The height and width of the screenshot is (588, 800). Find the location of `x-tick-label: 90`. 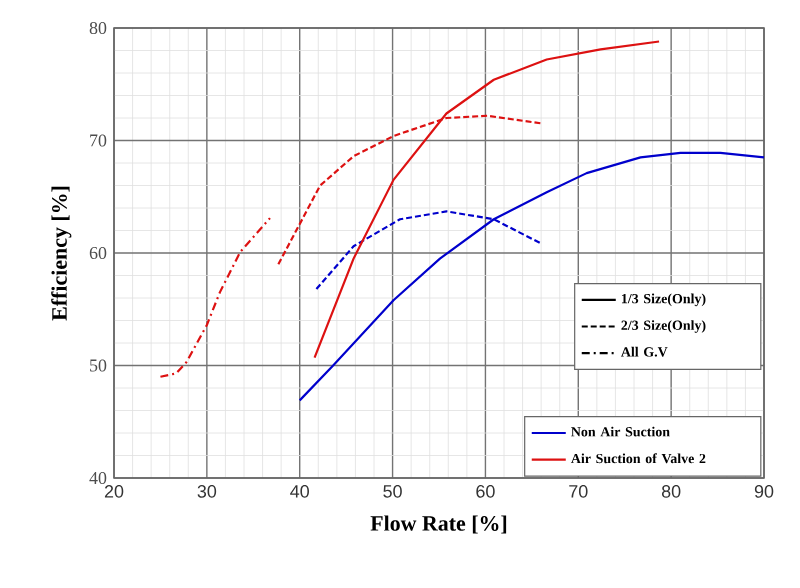

x-tick-label: 90 is located at coordinates (764, 491).